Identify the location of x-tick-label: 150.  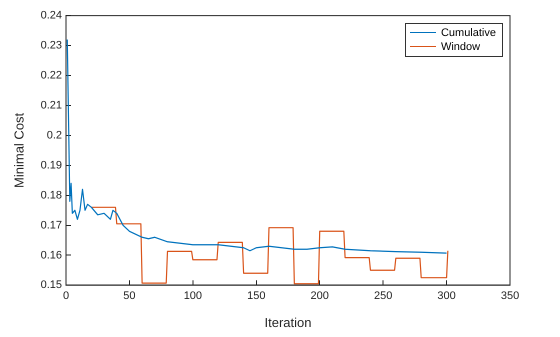
(256, 296).